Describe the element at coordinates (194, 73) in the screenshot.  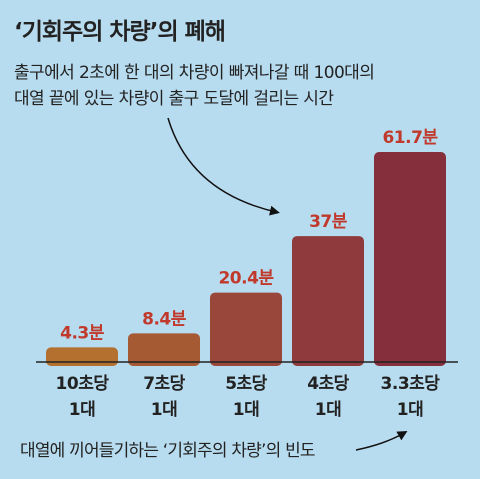
I see `subtitle-line-1: 출구에서 2초에 한 대의 차량이 빠져나갈 때 100대의` at that location.